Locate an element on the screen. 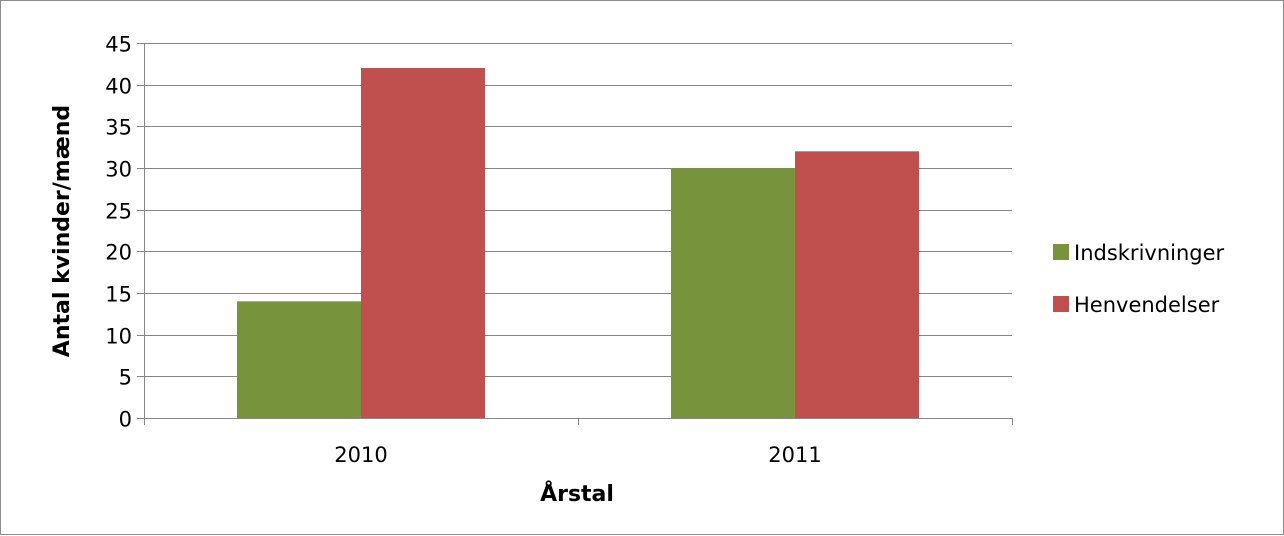 Image resolution: width=1284 pixels, height=536 pixels. bar-indskrivninger-2011 is located at coordinates (733, 293).